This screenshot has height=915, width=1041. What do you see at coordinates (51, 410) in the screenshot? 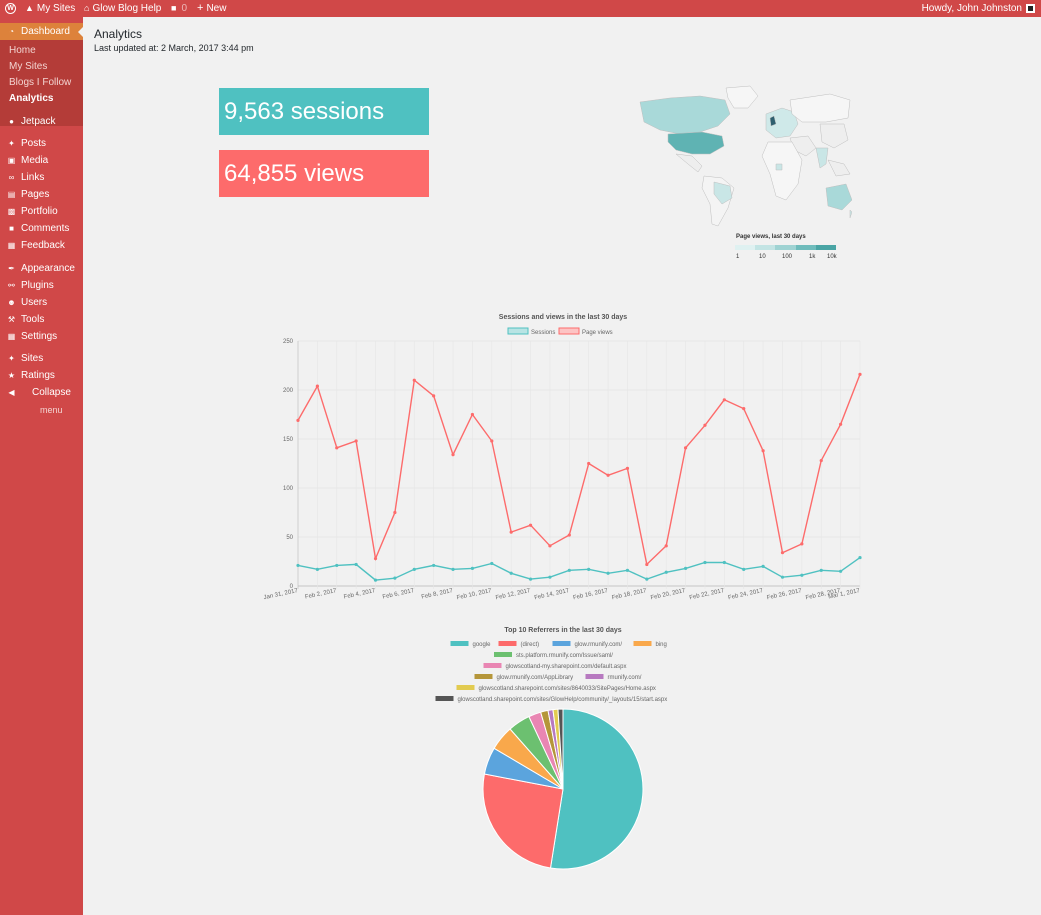
I see `collapse-menu-label: menu` at bounding box center [51, 410].